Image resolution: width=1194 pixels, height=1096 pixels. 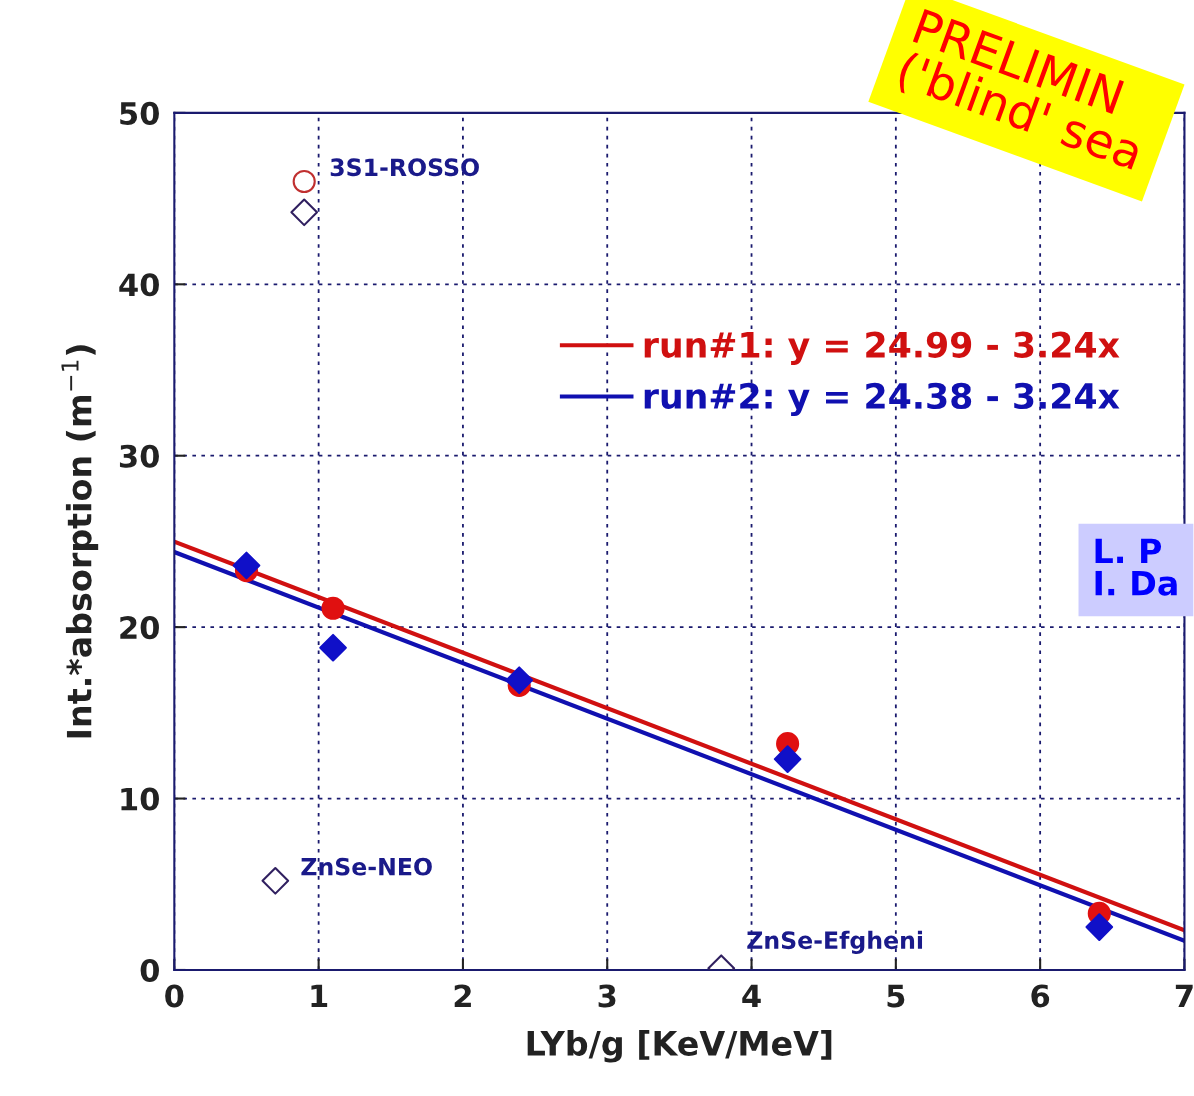 What do you see at coordinates (149, 970) in the screenshot?
I see `y-tick-label: 0` at bounding box center [149, 970].